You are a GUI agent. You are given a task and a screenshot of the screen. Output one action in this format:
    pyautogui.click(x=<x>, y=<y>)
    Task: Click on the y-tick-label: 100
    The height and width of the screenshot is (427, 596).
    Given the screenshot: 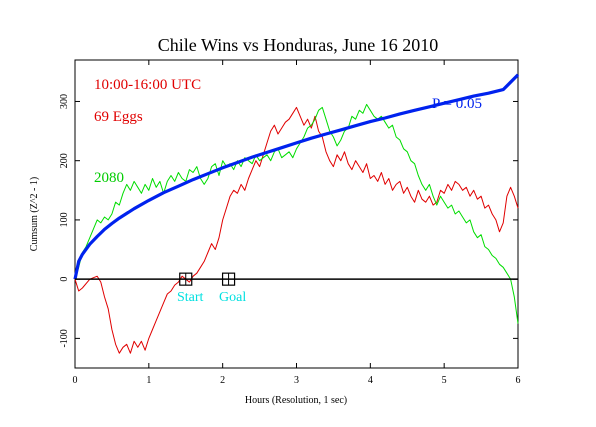 What is the action you would take?
    pyautogui.click(x=64, y=219)
    